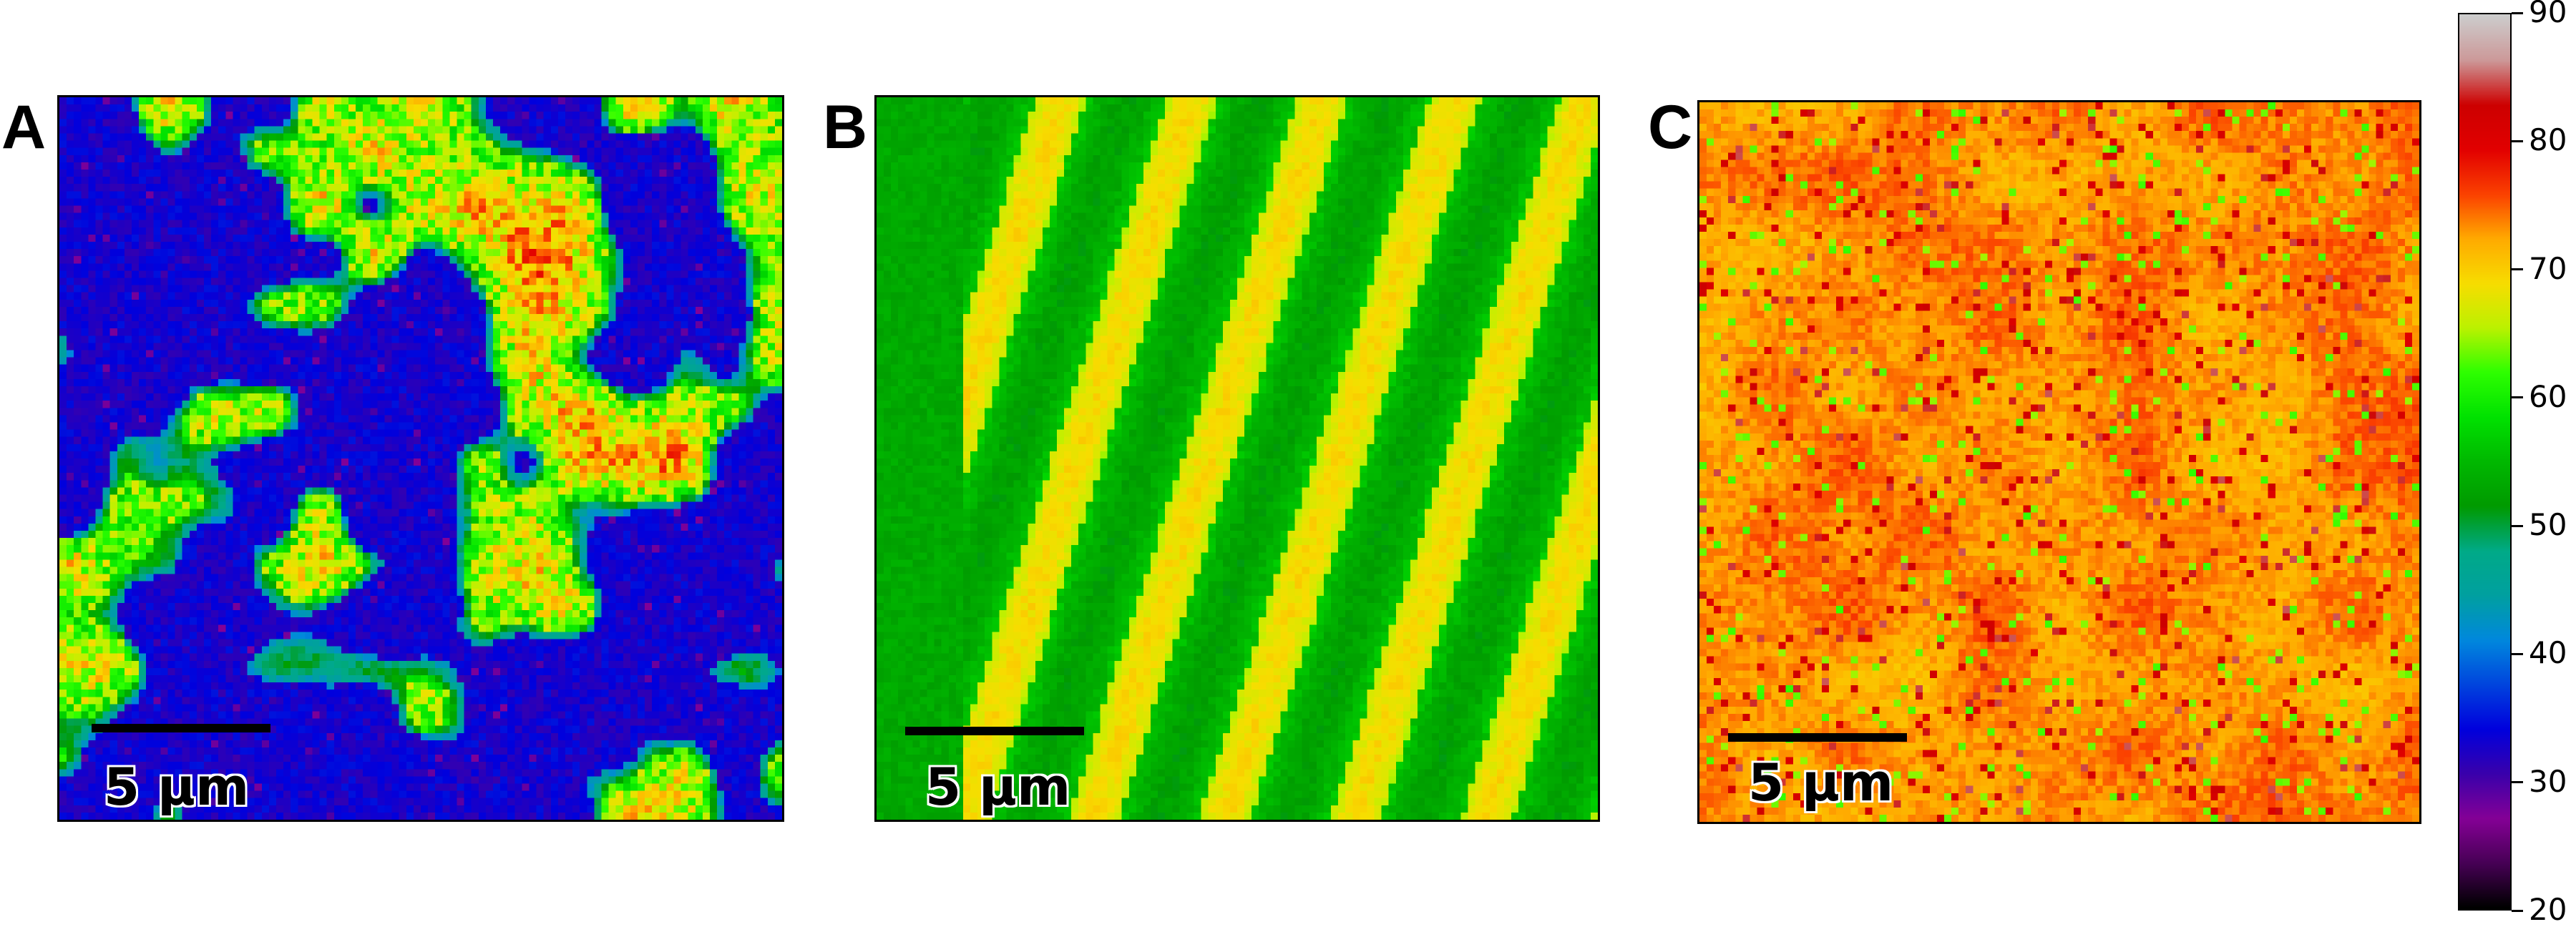  Describe the element at coordinates (998, 787) in the screenshot. I see `scale-bar-label-b: 5 µm` at that location.